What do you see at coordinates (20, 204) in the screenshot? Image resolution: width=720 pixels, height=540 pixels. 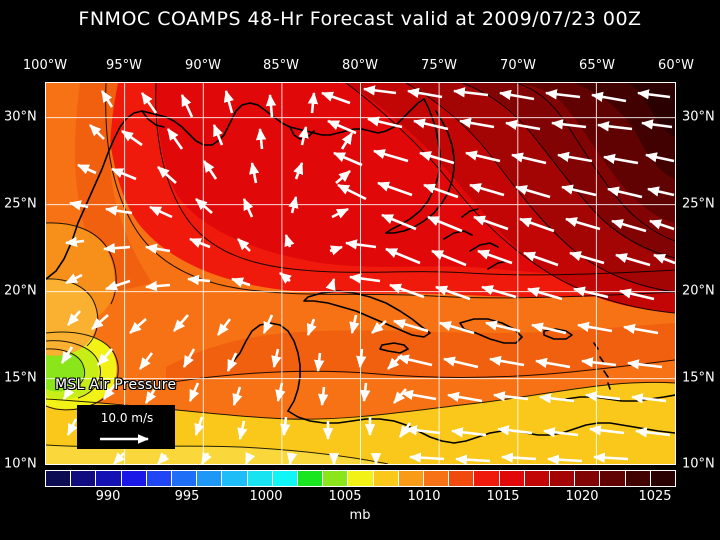 I see `lat-tick-left-25n: 25°N` at bounding box center [20, 204].